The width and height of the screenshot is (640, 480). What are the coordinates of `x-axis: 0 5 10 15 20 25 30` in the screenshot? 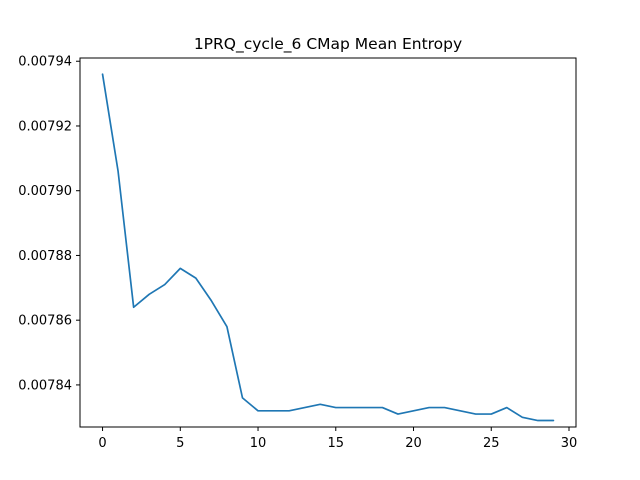 It's located at (337, 439).